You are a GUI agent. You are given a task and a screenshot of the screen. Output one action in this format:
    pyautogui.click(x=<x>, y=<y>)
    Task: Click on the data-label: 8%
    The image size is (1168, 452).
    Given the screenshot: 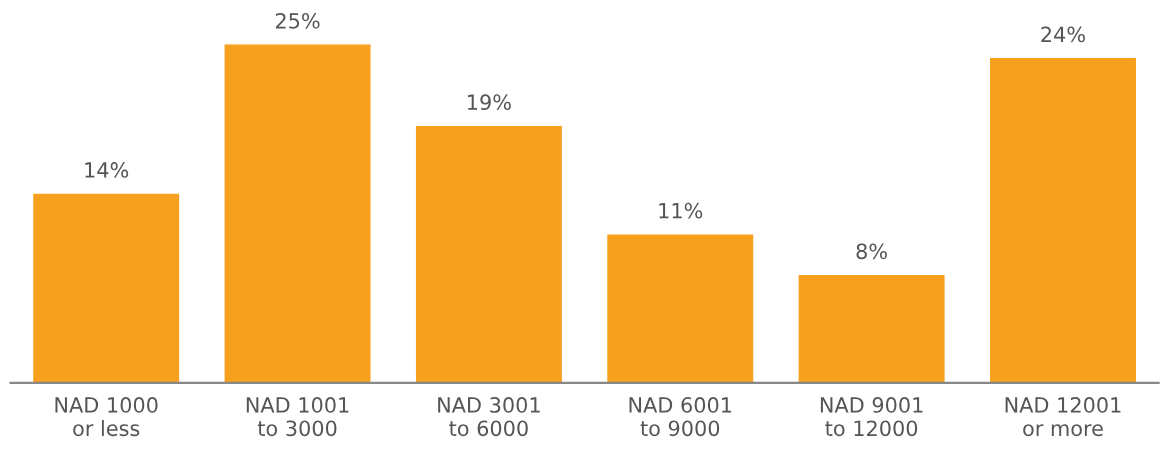 What is the action you would take?
    pyautogui.click(x=871, y=251)
    